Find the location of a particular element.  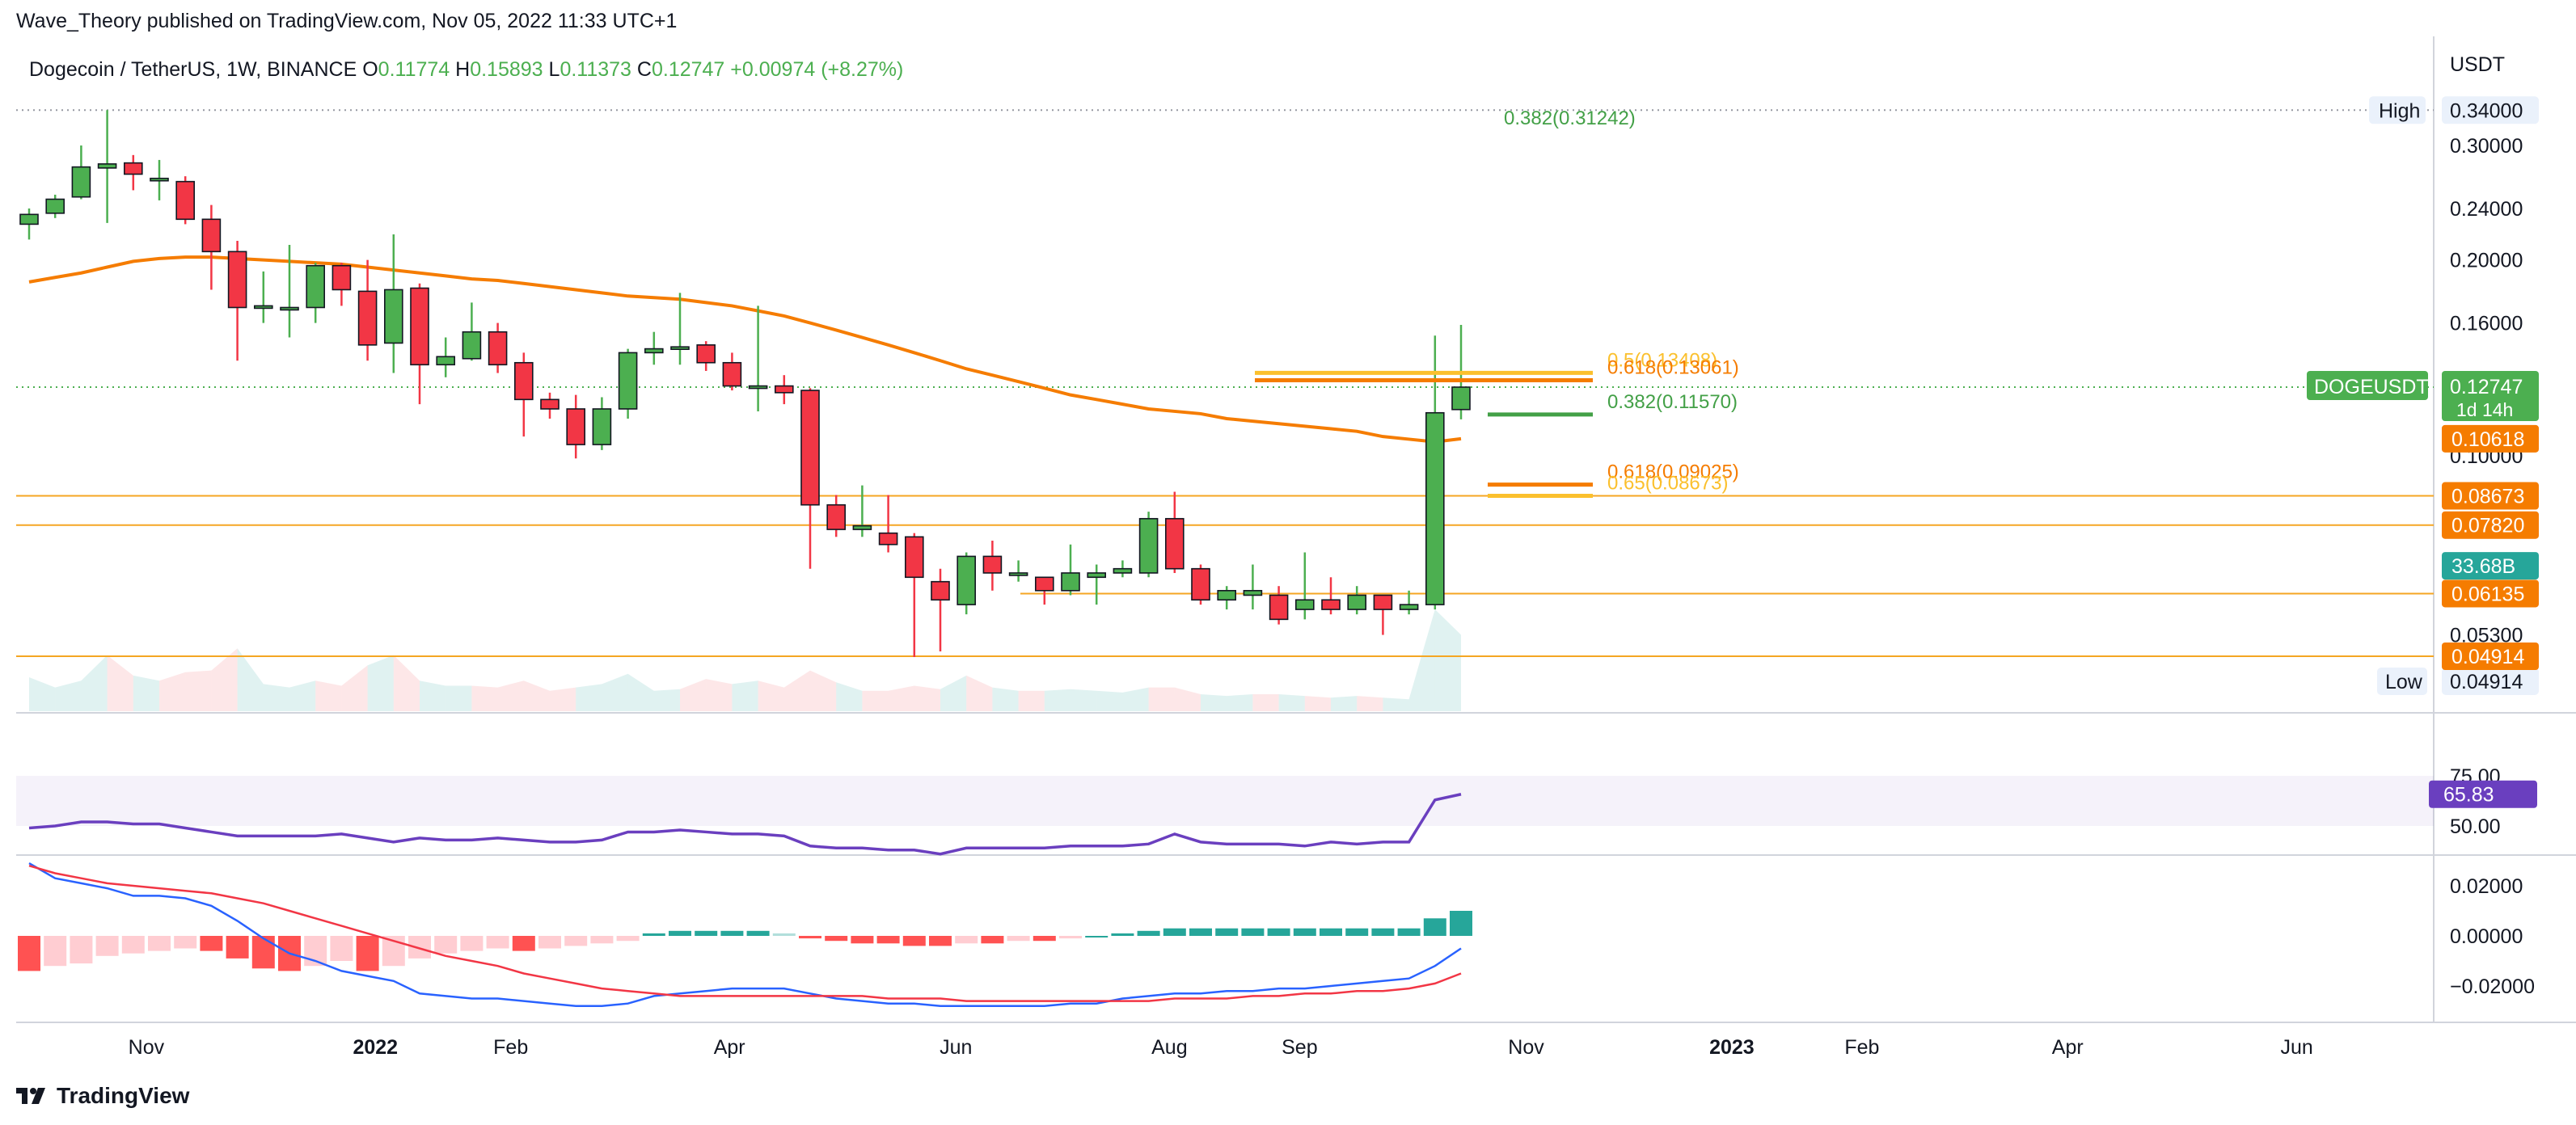

low-tag-bg is located at coordinates (2402, 682).